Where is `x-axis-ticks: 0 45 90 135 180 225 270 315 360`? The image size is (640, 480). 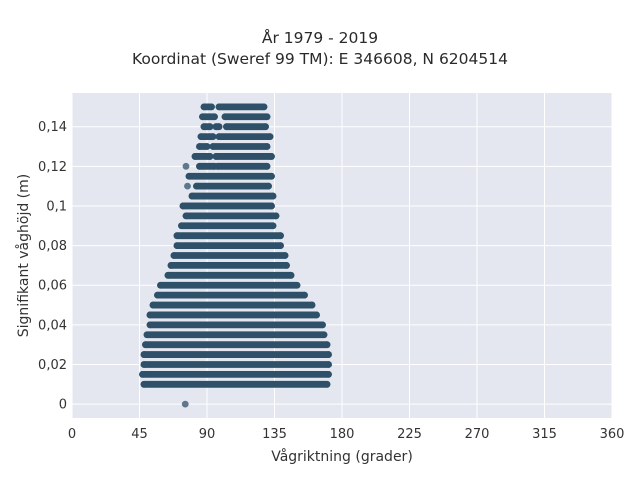
x-axis-ticks: 0 45 90 135 180 225 270 315 360 is located at coordinates (346, 434).